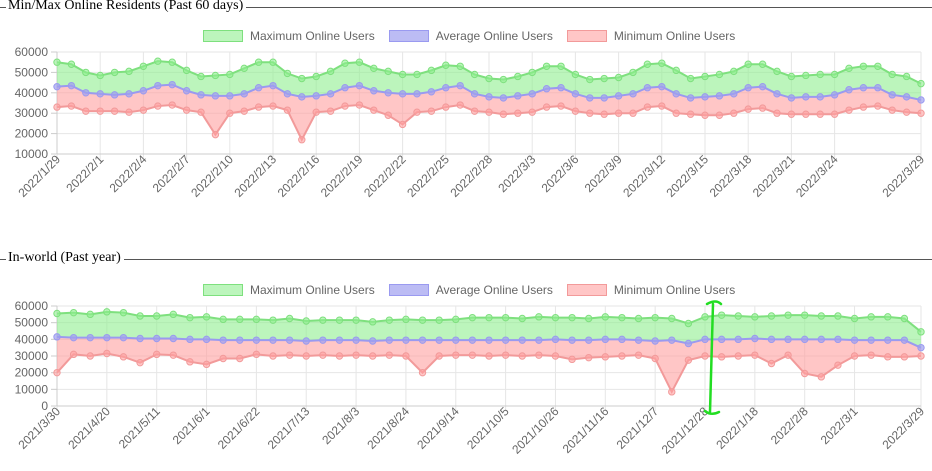 The image size is (932, 471). Describe the element at coordinates (239, 428) in the screenshot. I see `x-tick-label: 2021/6/22` at that location.